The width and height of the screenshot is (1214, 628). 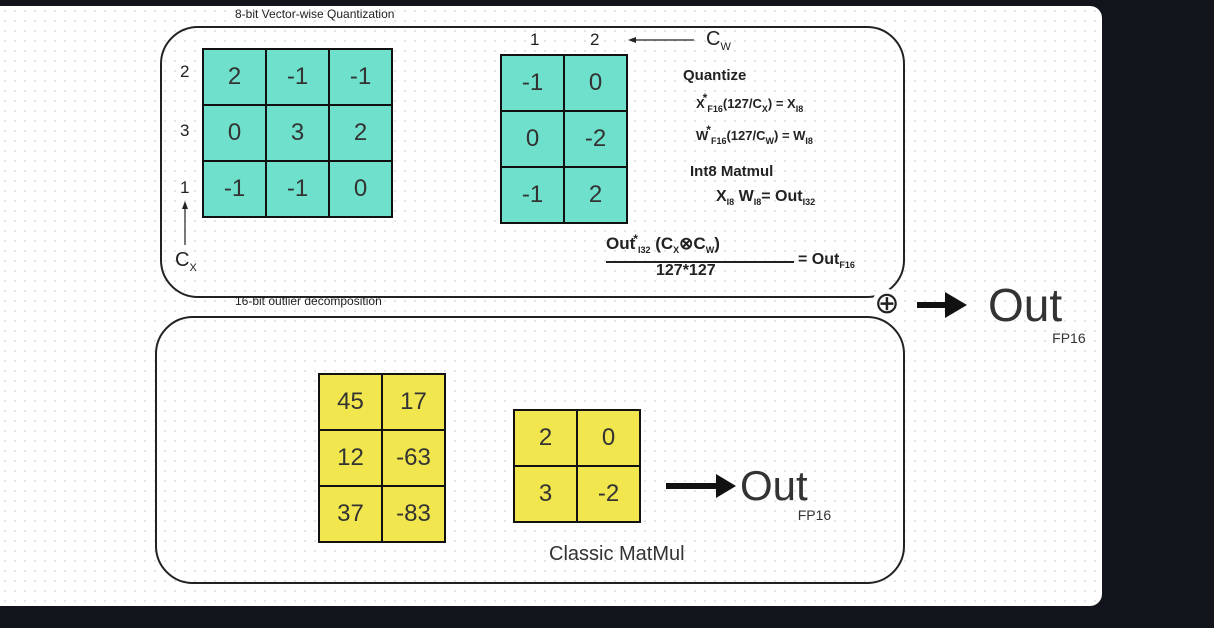 I want to click on cx-arrow, so click(x=185, y=223).